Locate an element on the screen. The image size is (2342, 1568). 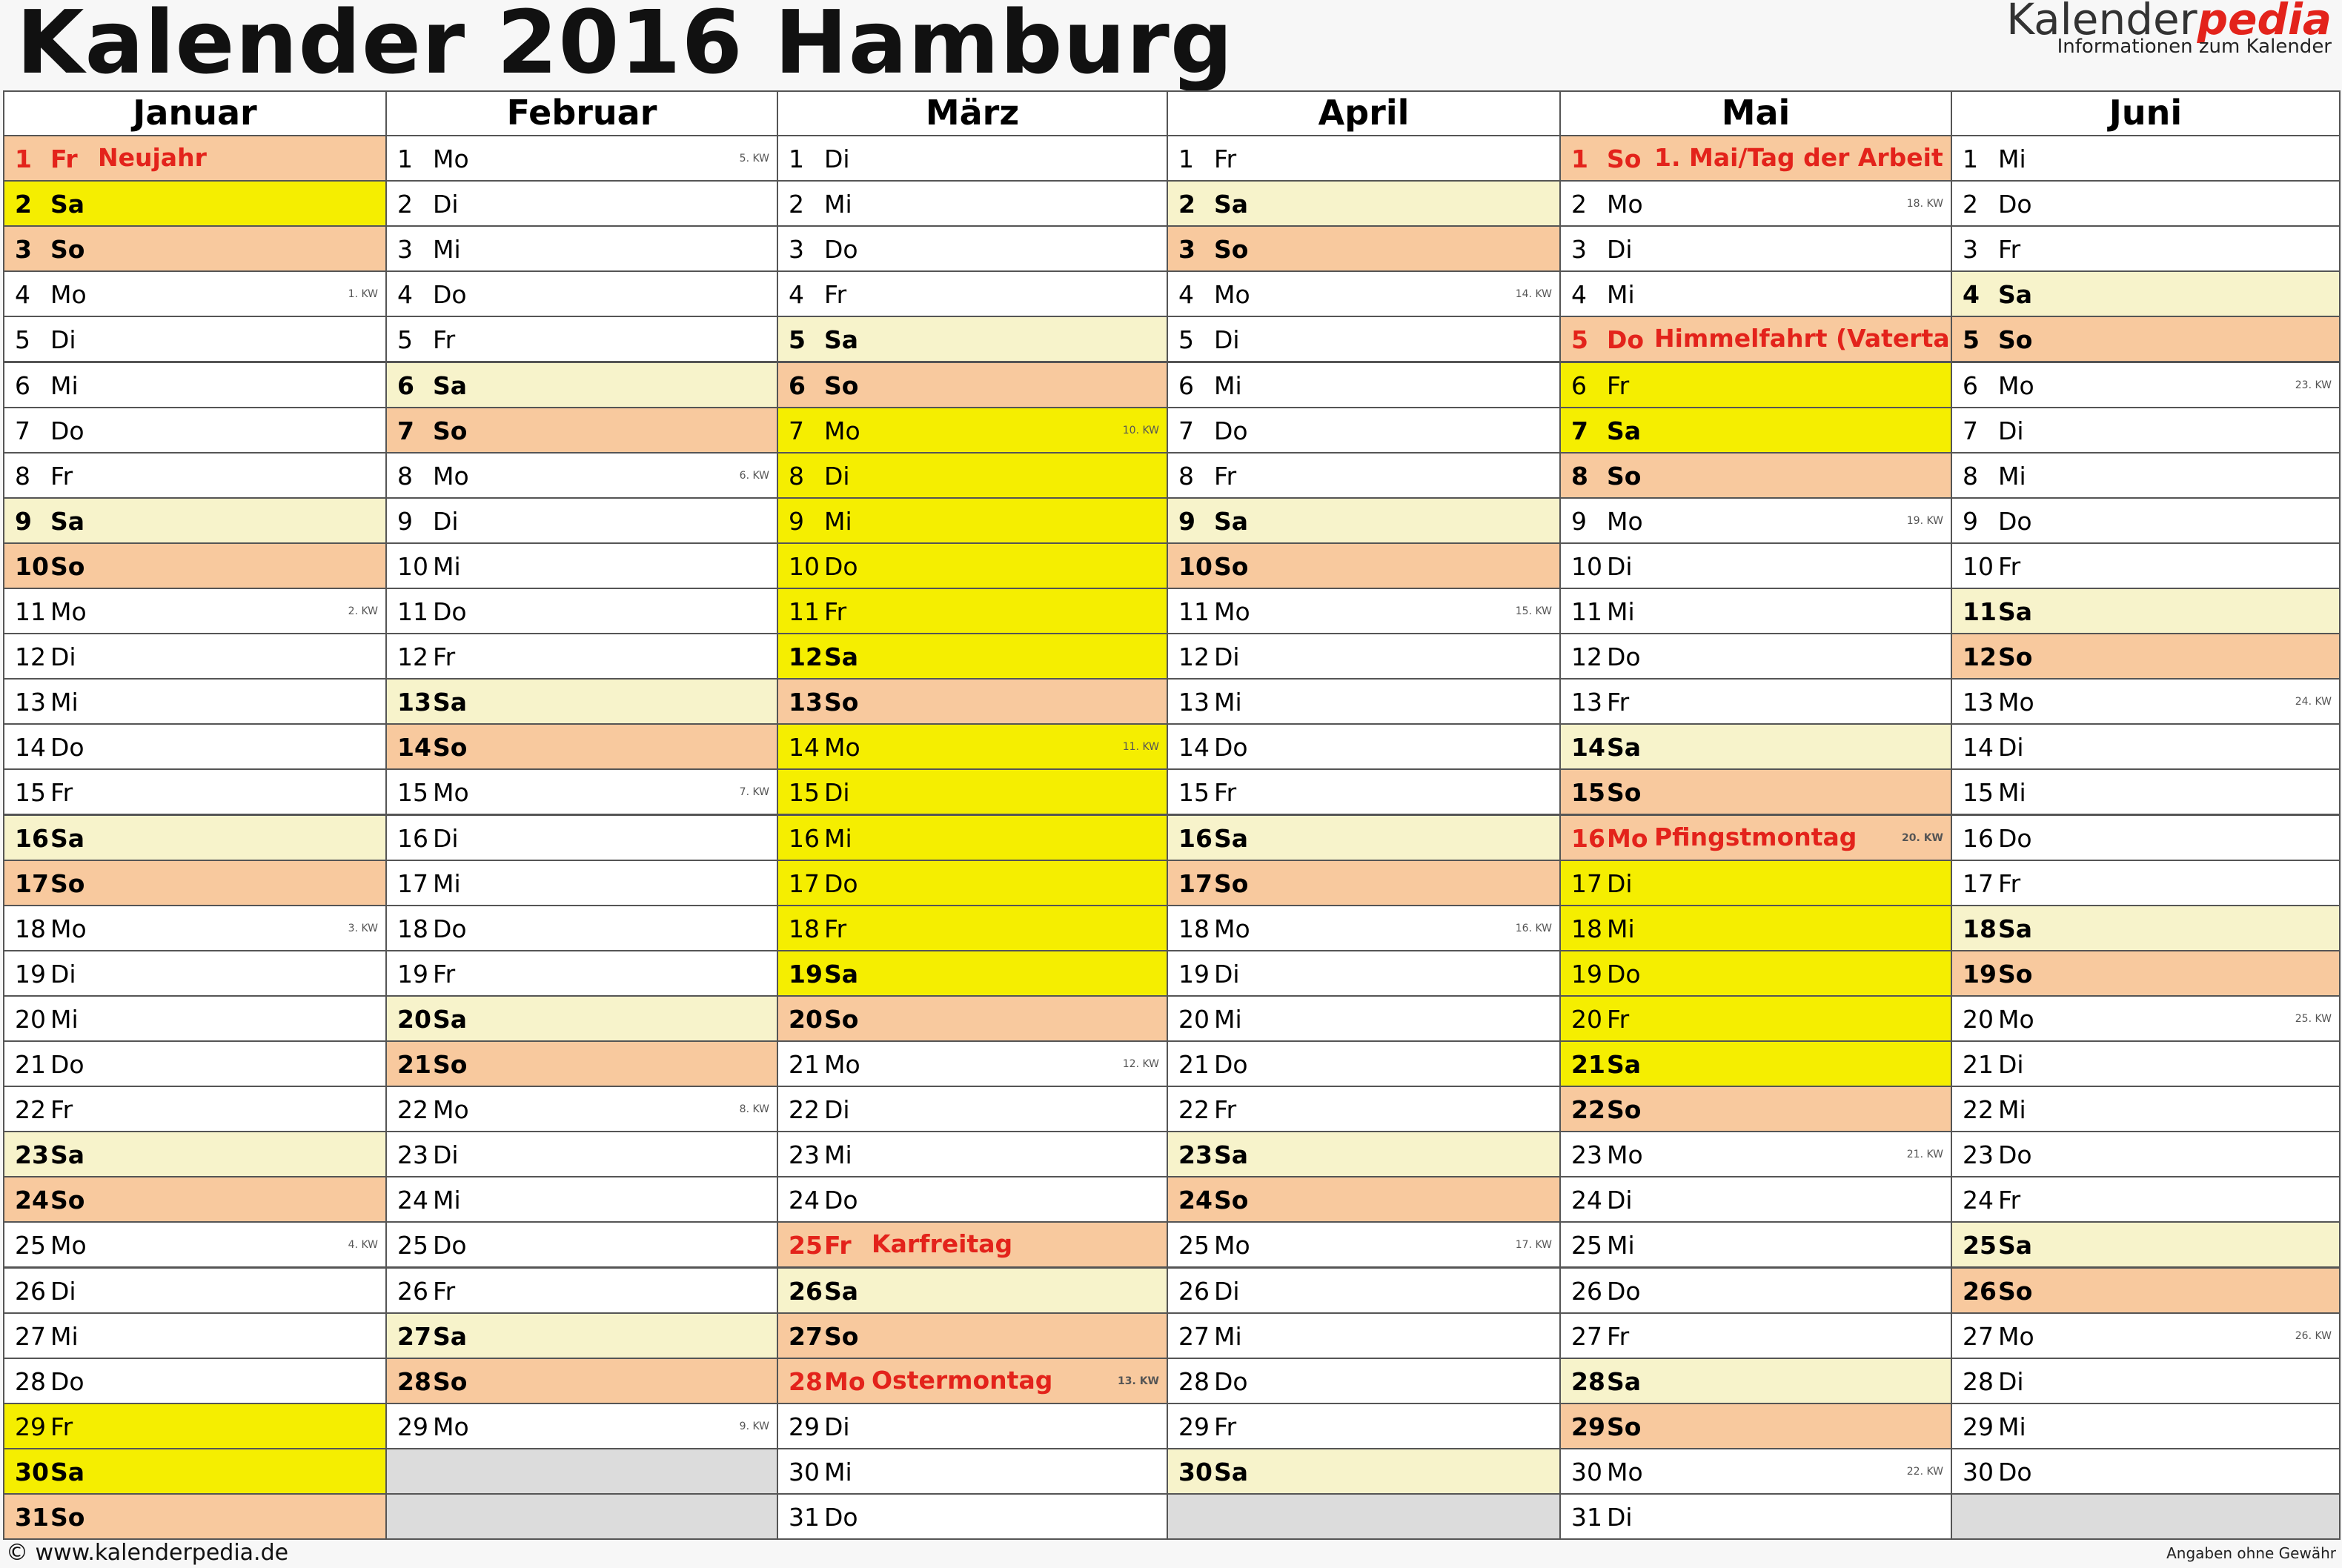
day-cell: 6 Mi is located at coordinates (1364, 384).